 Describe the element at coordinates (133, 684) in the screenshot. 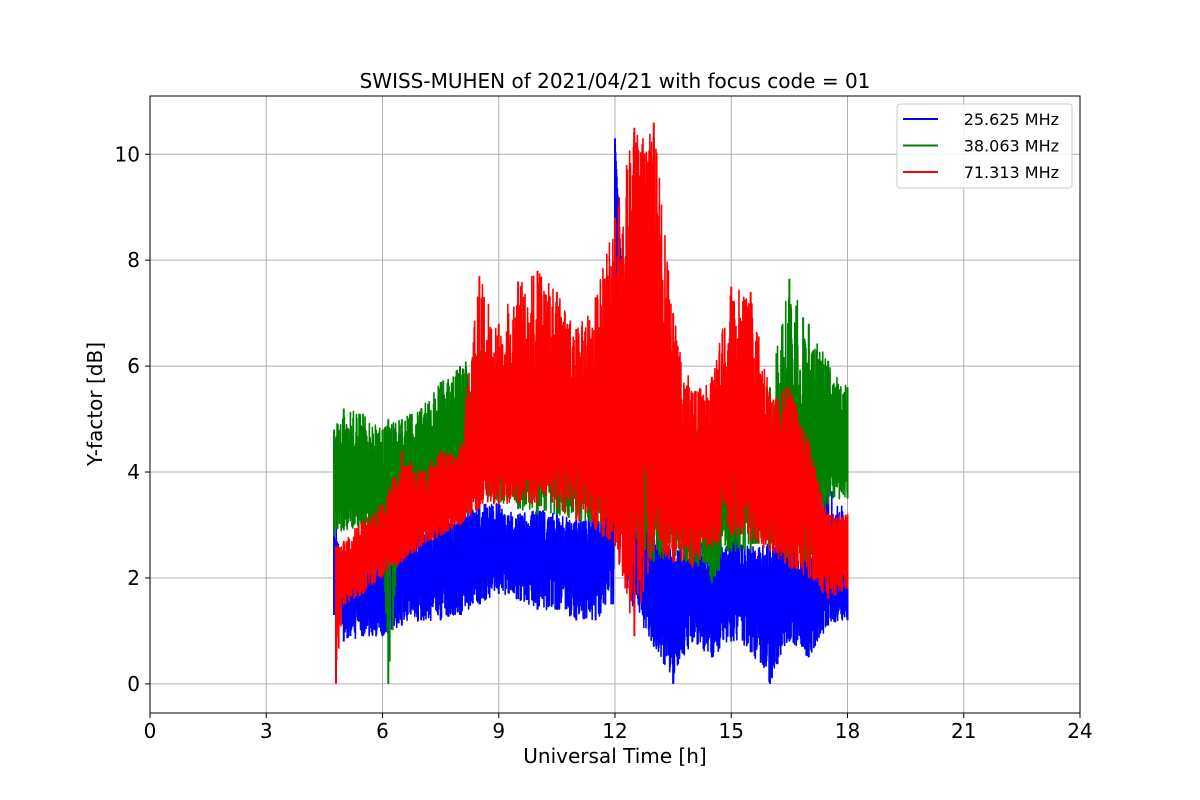

I see `y-tick-label: 0` at that location.